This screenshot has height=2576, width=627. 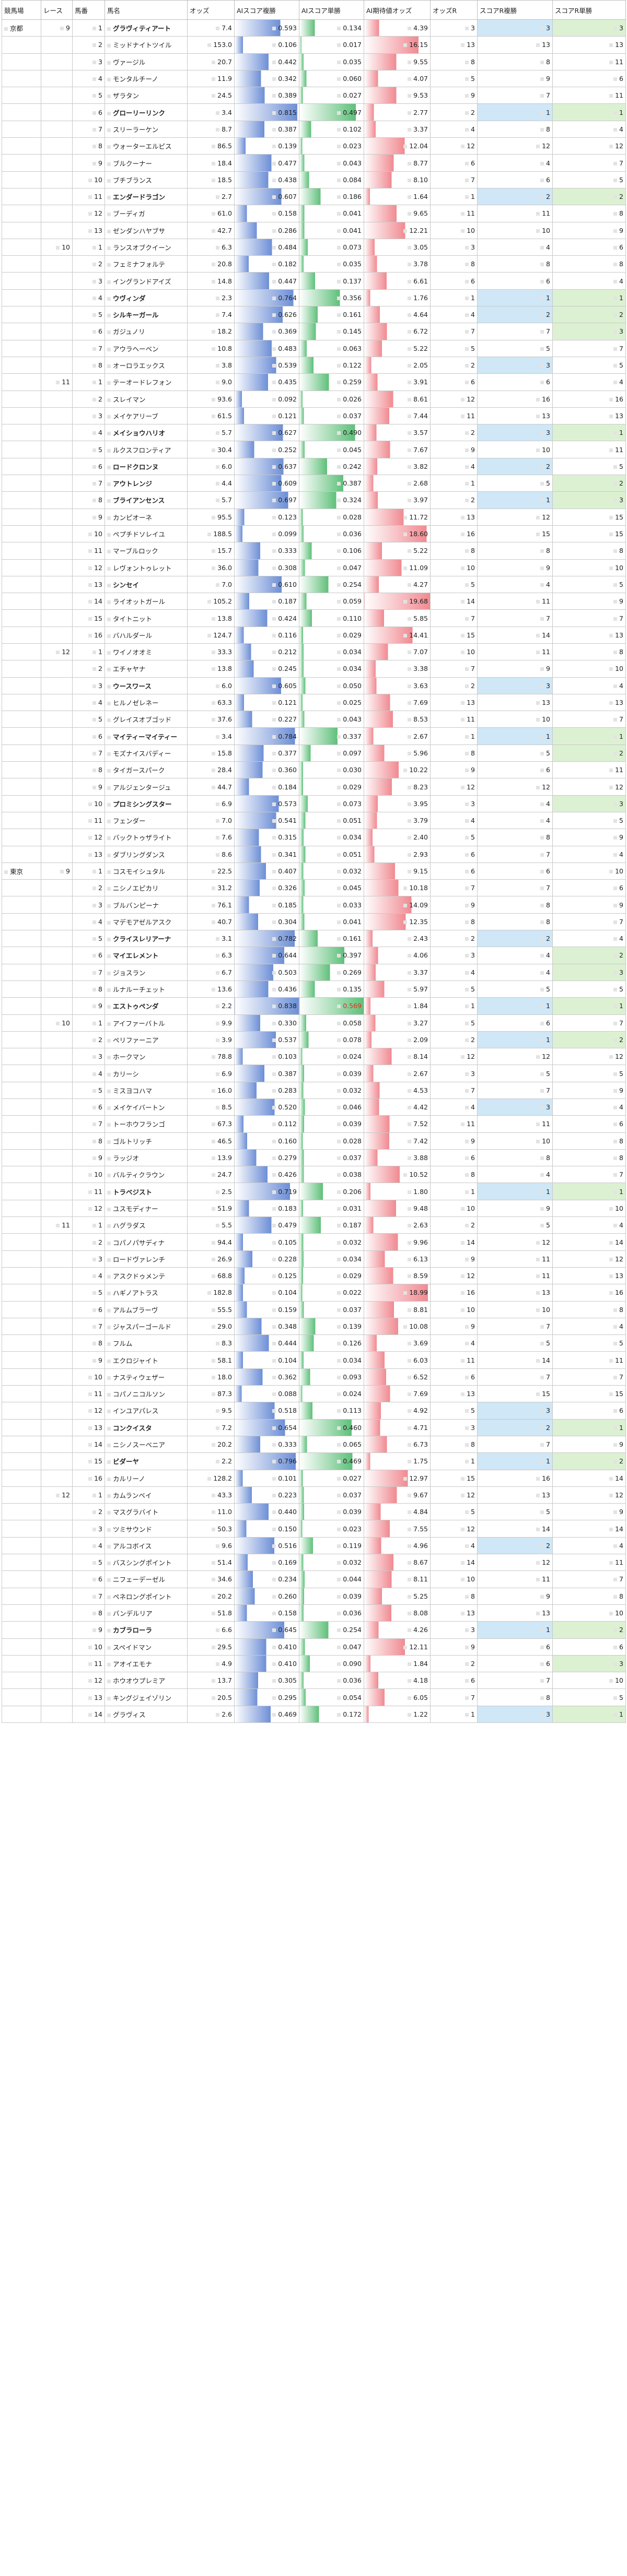 What do you see at coordinates (314, 298) in the screenshot?
I see `table-row: 4 ウヴィンダ 2.3 0.764 0.356 1.76 1 1 1` at bounding box center [314, 298].